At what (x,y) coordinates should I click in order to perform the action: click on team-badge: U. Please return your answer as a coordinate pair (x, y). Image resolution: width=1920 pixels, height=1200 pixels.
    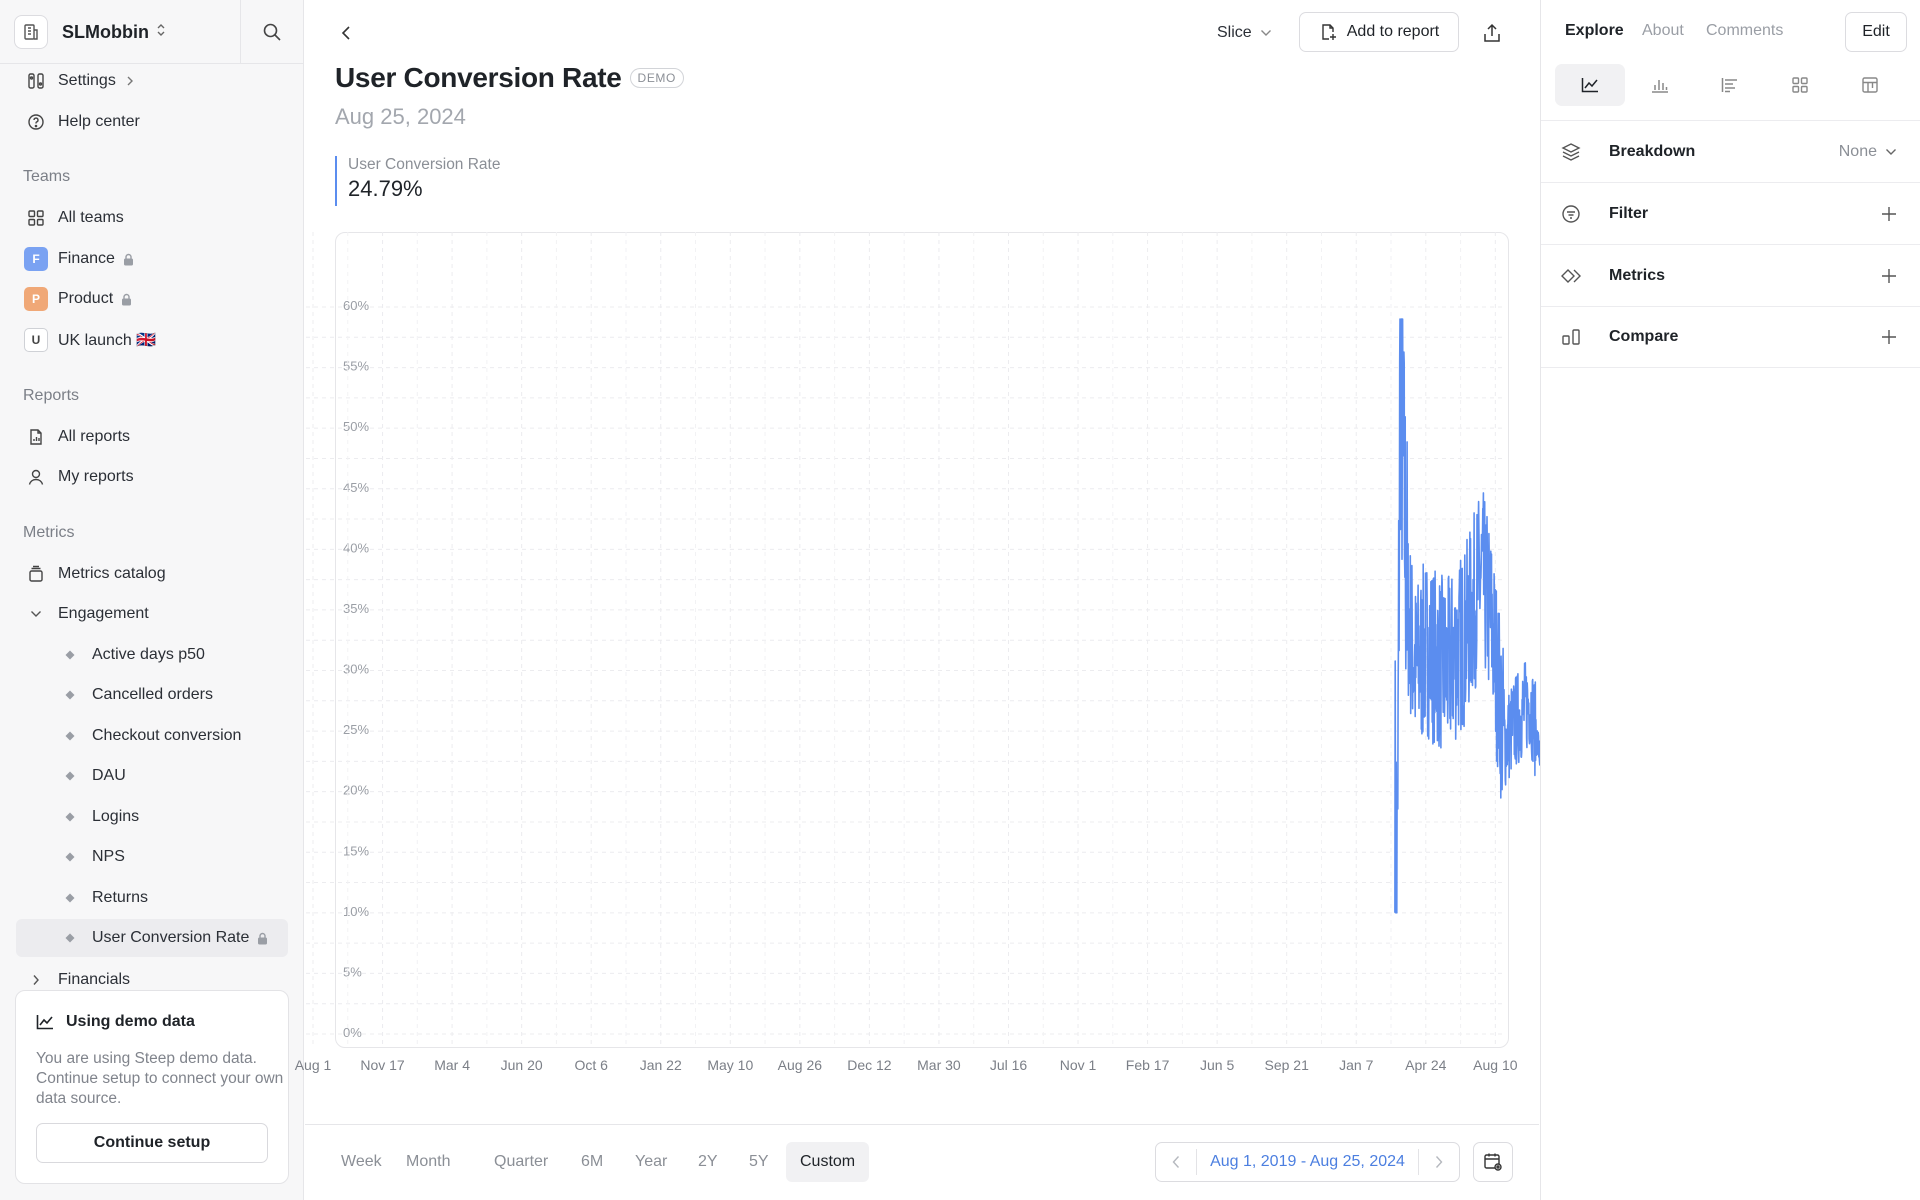
    Looking at the image, I should click on (36, 340).